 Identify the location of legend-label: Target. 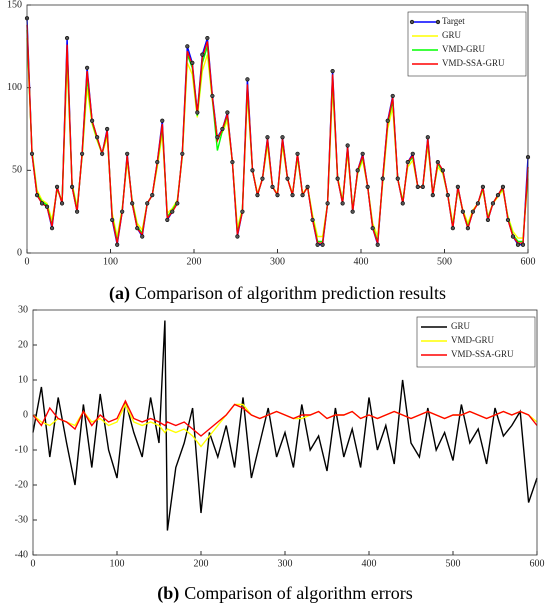
(453, 21).